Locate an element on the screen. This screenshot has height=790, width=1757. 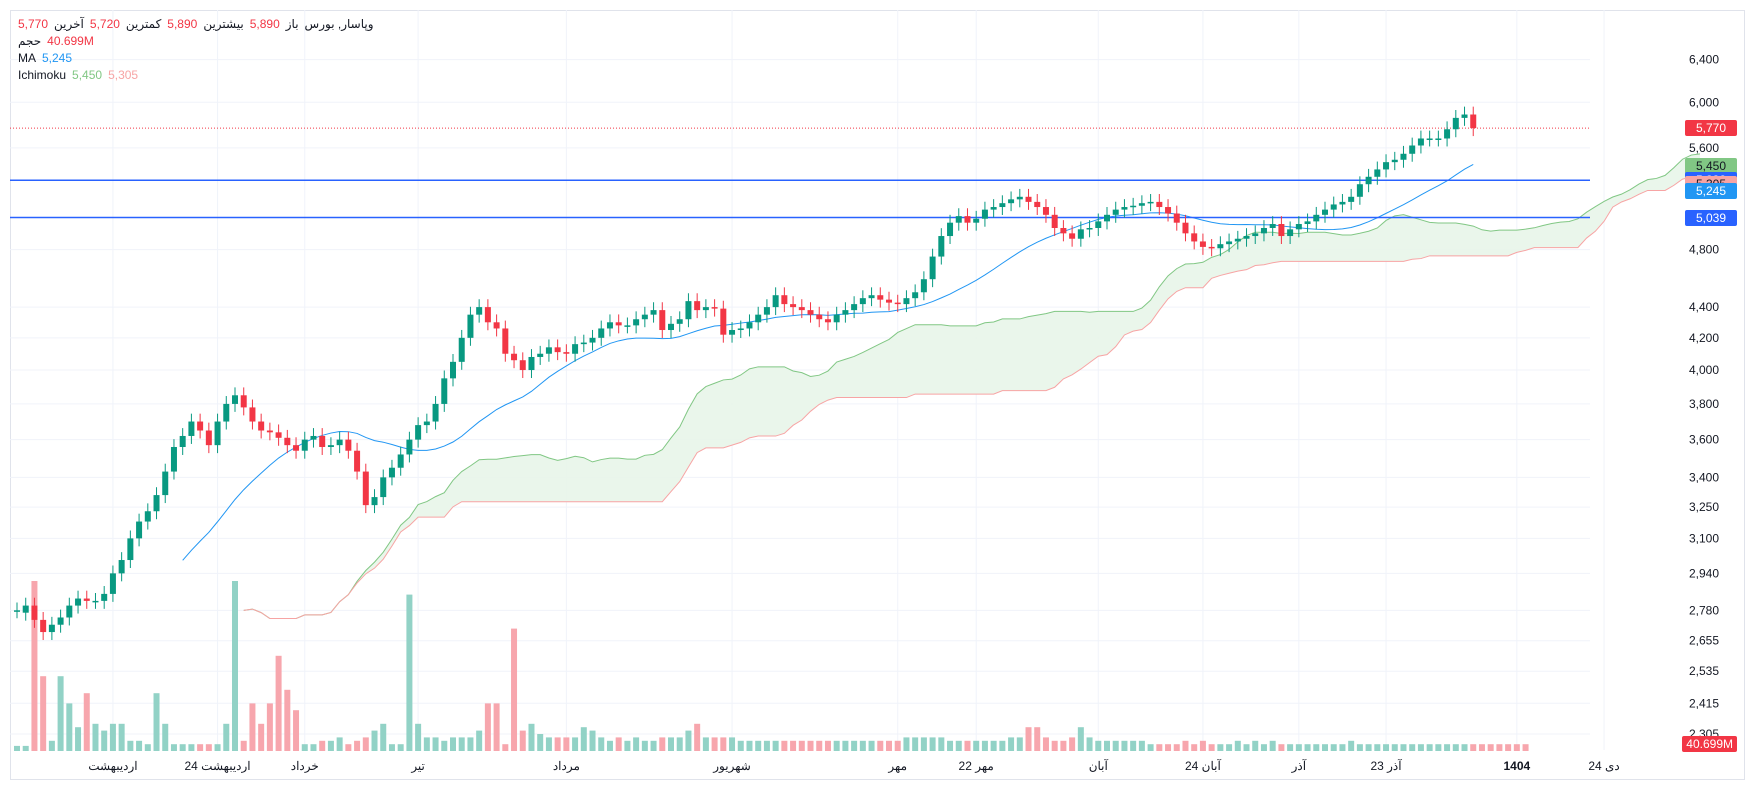
symbol-name: وپاسار, بورس is located at coordinates (339, 24).